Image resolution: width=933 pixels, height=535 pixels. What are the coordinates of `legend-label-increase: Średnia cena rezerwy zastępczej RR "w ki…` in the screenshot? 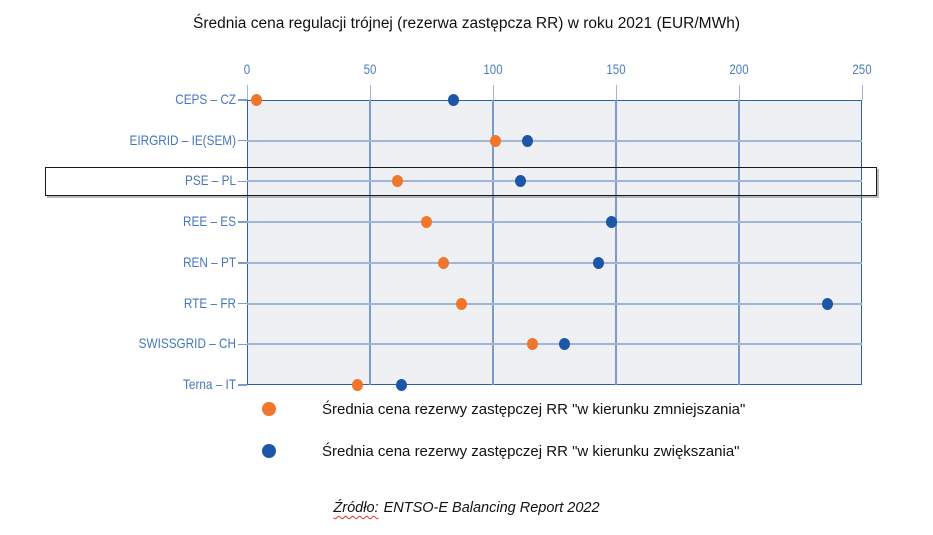 It's located at (531, 451).